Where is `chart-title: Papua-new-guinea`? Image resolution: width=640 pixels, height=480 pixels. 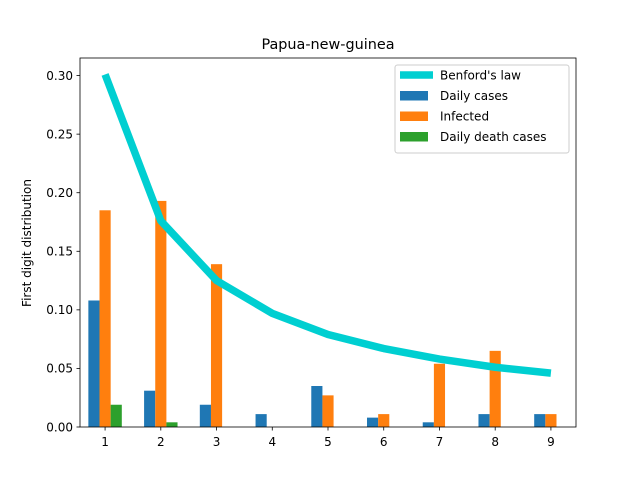 chart-title: Papua-new-guinea is located at coordinates (327, 45).